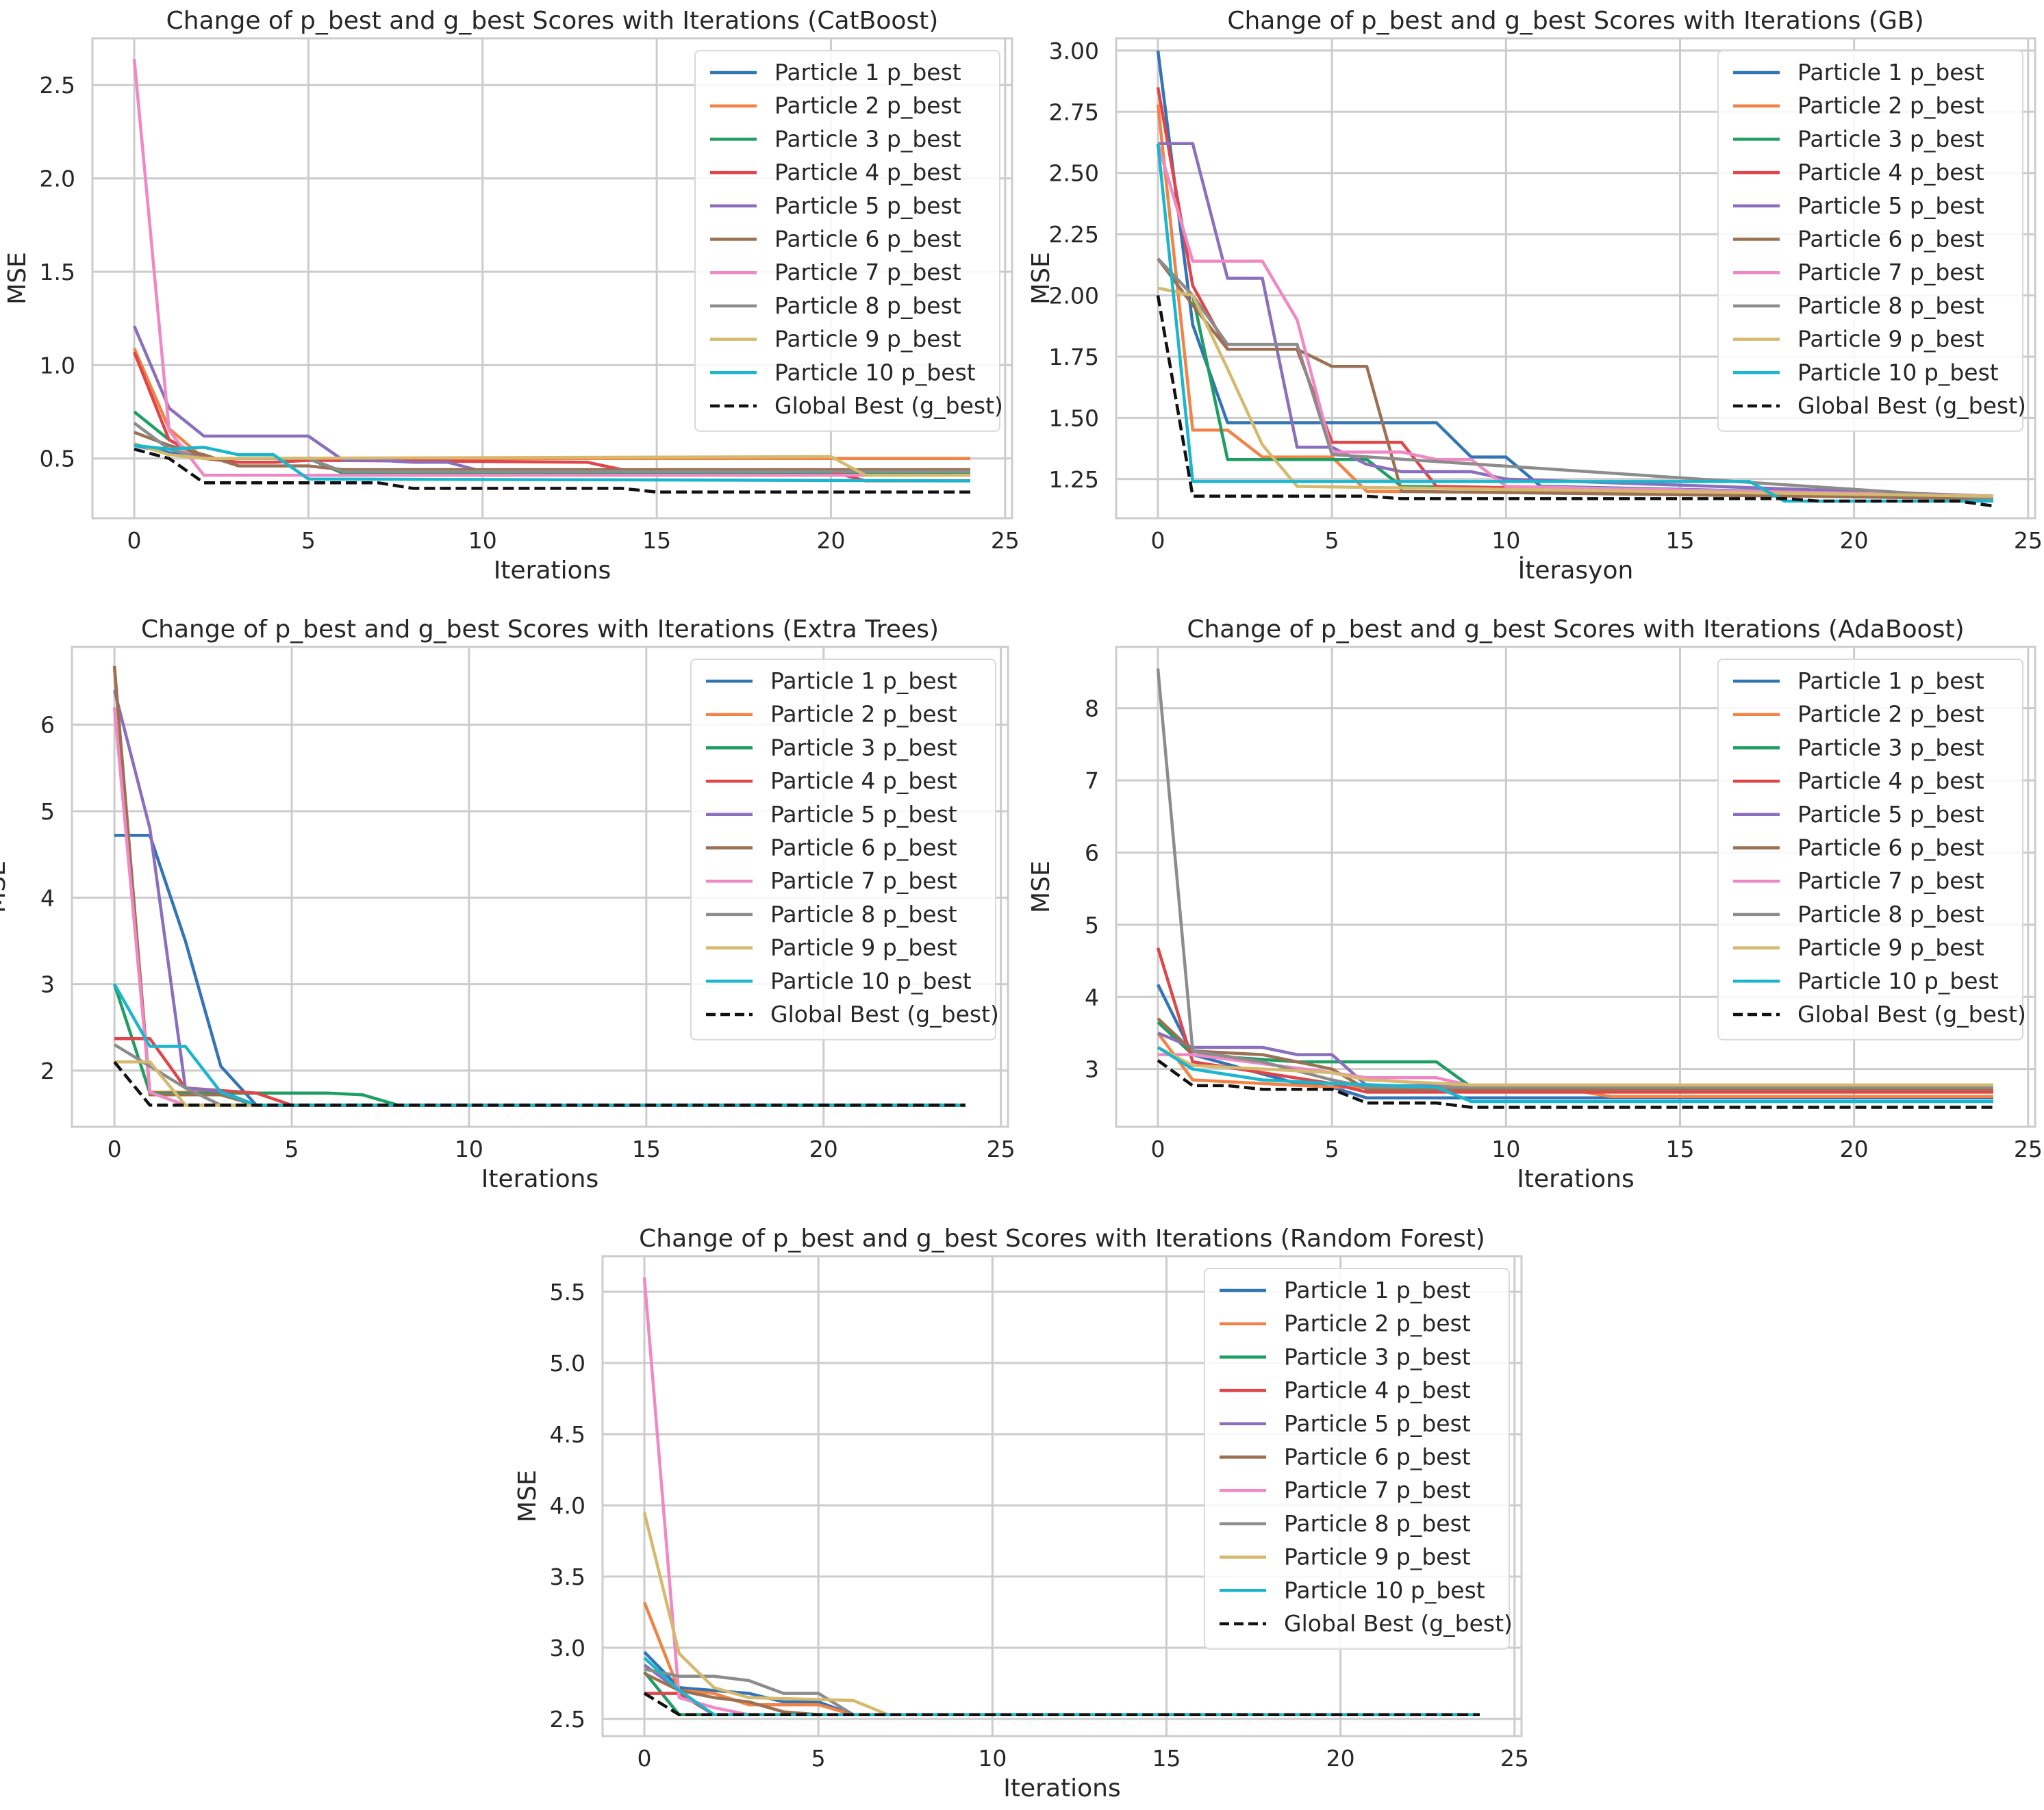  Describe the element at coordinates (1074, 235) in the screenshot. I see `y-tick-label: 2.25` at that location.